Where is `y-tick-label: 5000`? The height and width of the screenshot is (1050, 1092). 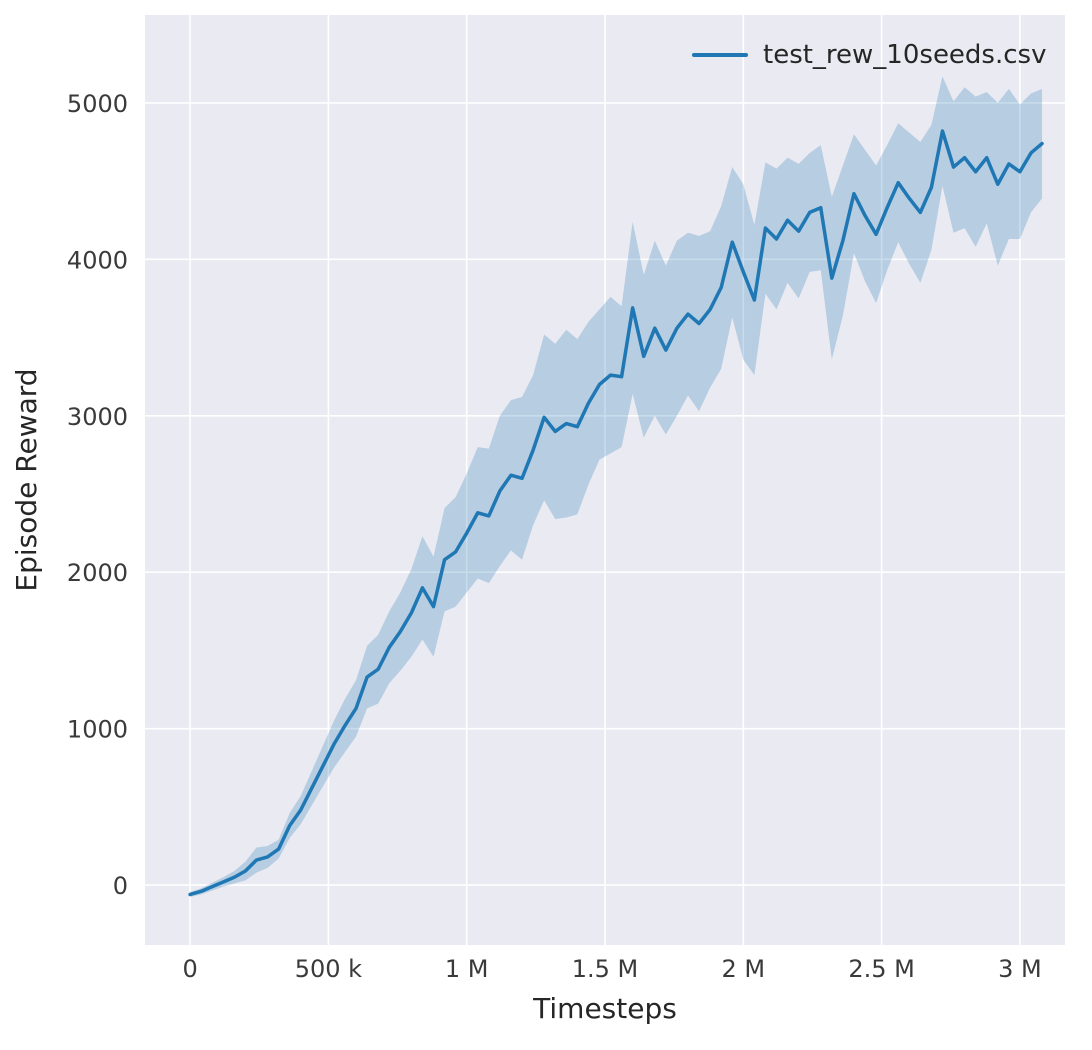
y-tick-label: 5000 is located at coordinates (97, 104).